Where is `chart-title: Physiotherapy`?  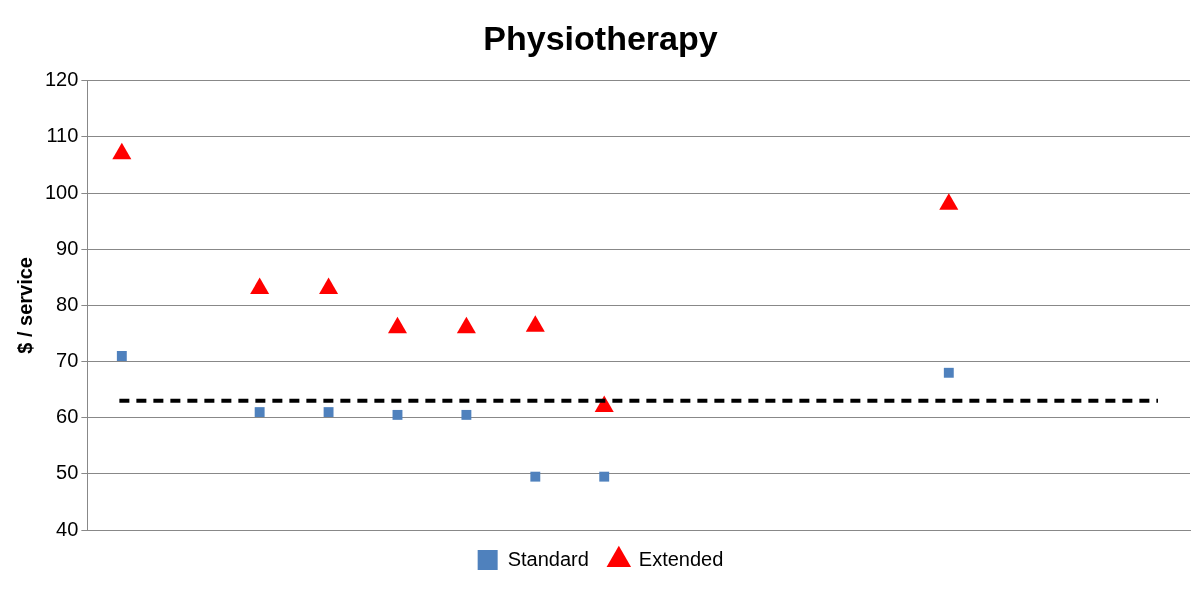 chart-title: Physiotherapy is located at coordinates (600, 37).